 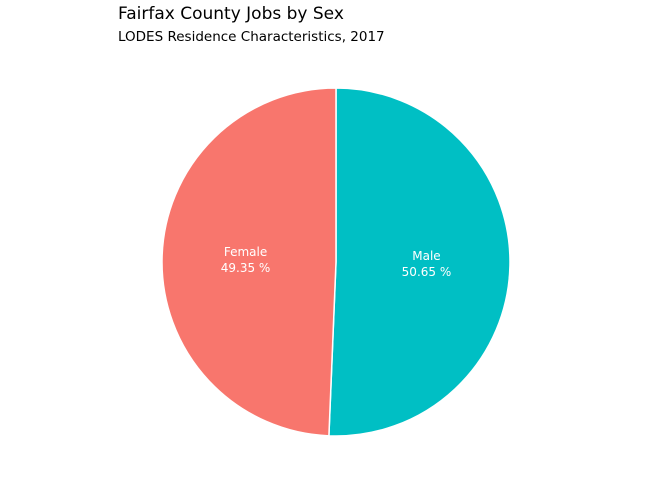 What do you see at coordinates (246, 268) in the screenshot?
I see `slice-value-female: 49.35 %` at bounding box center [246, 268].